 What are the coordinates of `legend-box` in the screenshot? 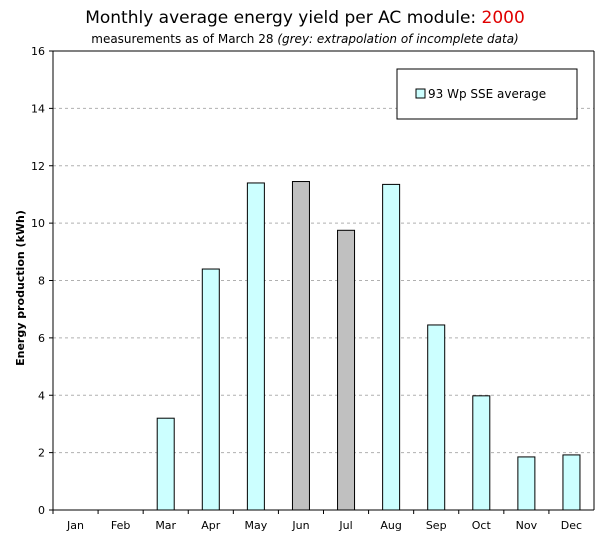 It's located at (487, 94).